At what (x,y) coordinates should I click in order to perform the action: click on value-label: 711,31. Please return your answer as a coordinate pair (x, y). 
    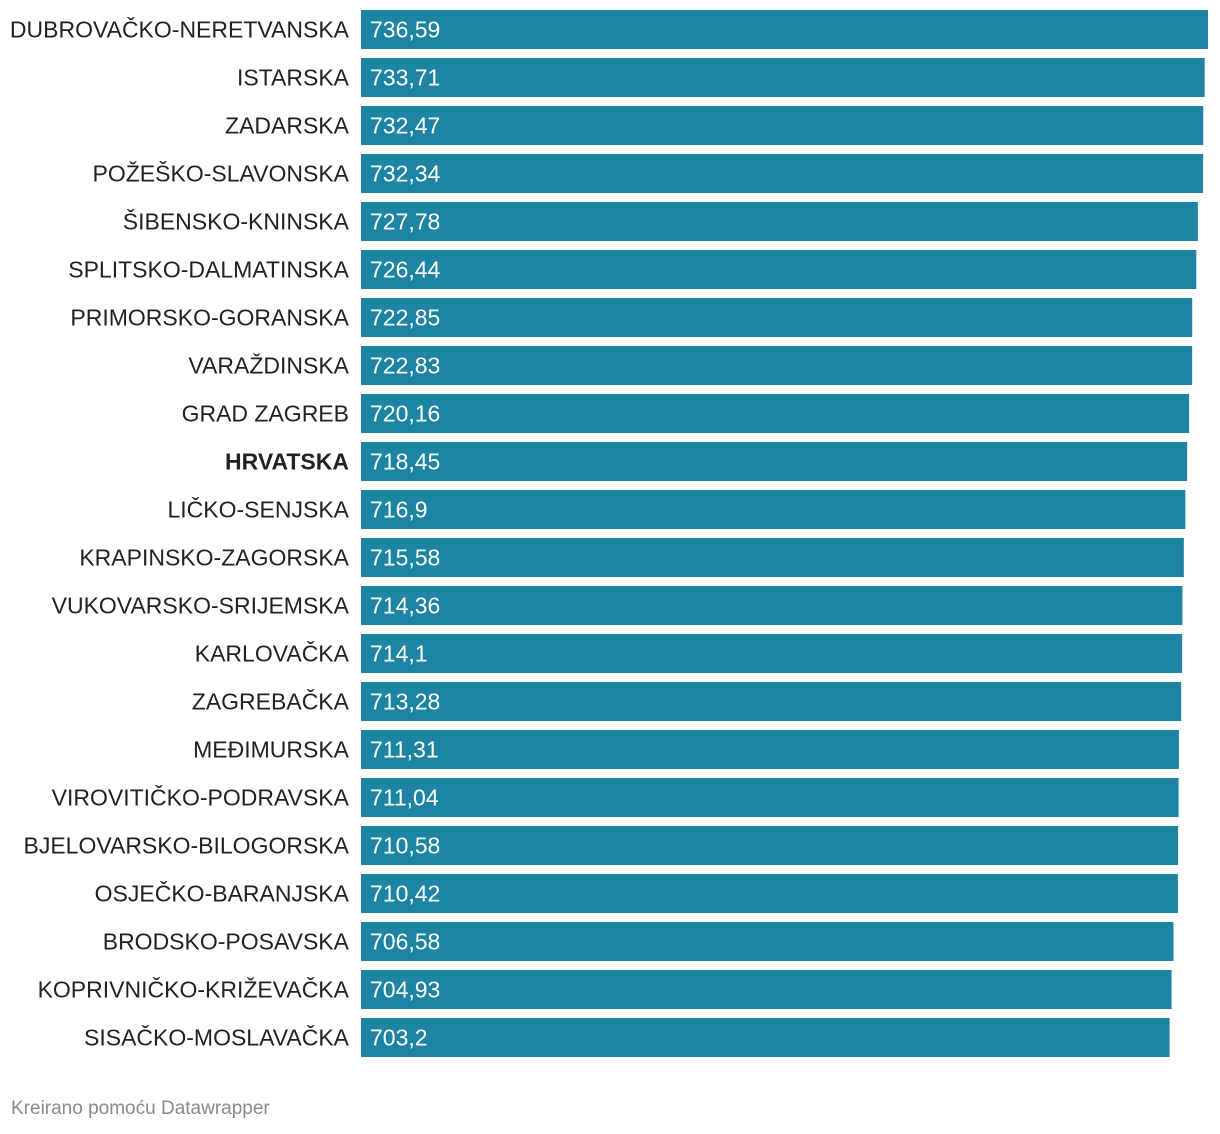
    Looking at the image, I should click on (404, 750).